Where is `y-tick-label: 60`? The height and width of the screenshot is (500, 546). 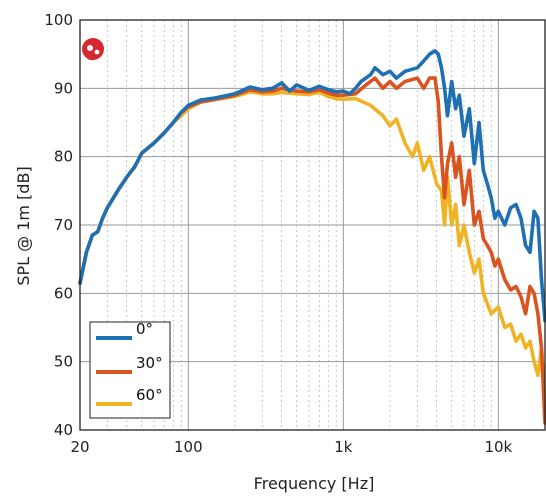 y-tick-label: 60 is located at coordinates (63, 293).